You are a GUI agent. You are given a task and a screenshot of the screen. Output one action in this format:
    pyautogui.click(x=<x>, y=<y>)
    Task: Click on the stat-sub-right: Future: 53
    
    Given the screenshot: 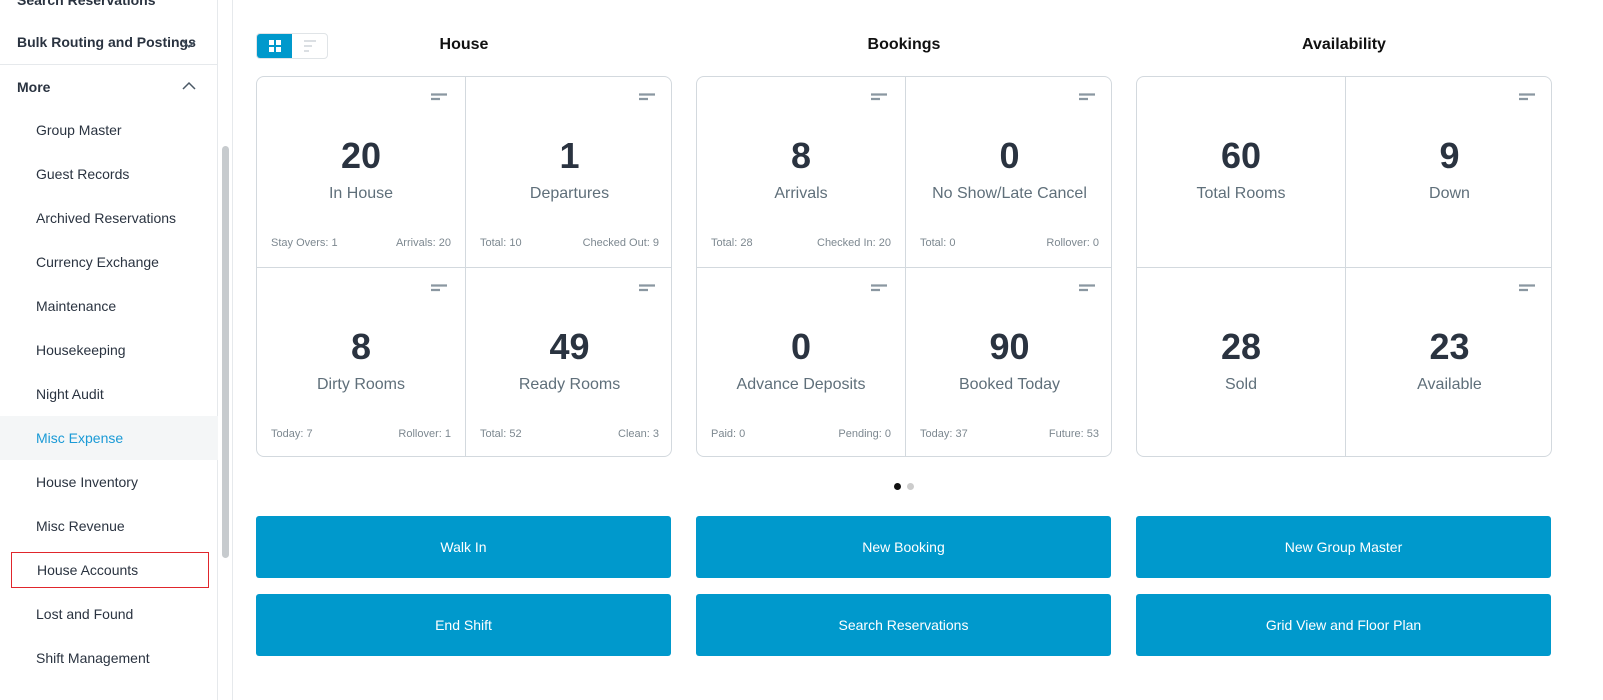 What is the action you would take?
    pyautogui.click(x=1073, y=434)
    